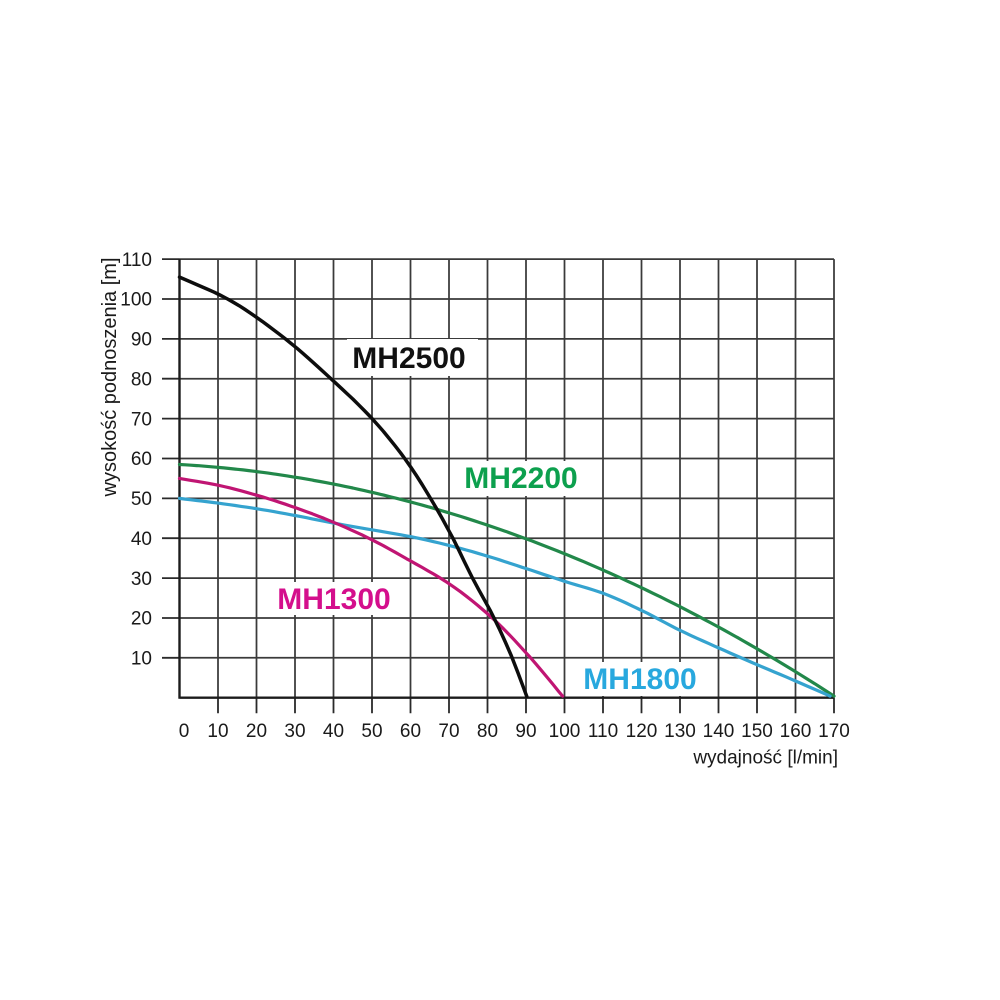 This screenshot has width=1000, height=1000. What do you see at coordinates (642, 731) in the screenshot?
I see `svg-text: 120` at bounding box center [642, 731].